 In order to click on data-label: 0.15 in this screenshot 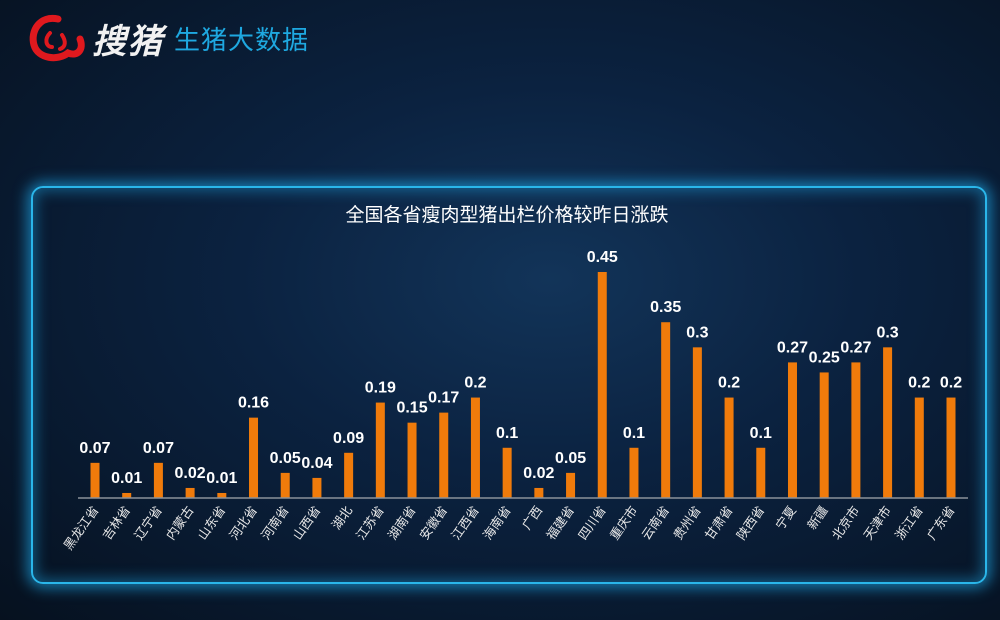, I will do `click(411, 408)`.